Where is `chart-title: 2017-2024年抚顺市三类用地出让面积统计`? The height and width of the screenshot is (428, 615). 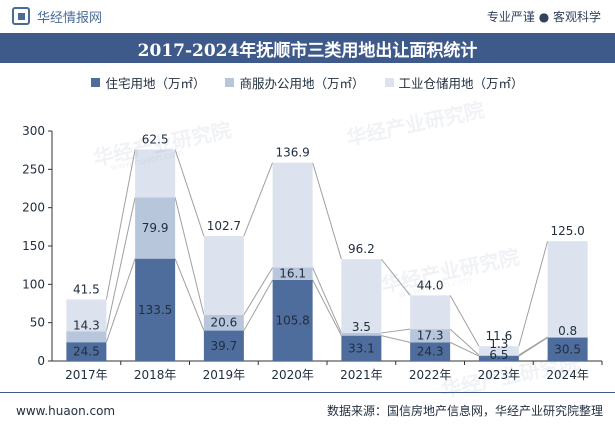
chart-title: 2017-2024年抚顺市三类用地出让面积统计 is located at coordinates (307, 48).